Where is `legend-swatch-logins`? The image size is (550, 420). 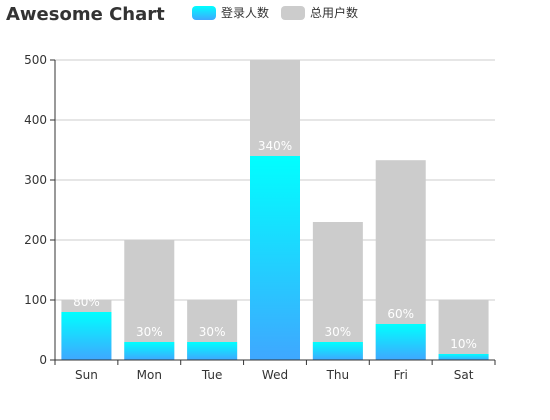 legend-swatch-logins is located at coordinates (204, 12).